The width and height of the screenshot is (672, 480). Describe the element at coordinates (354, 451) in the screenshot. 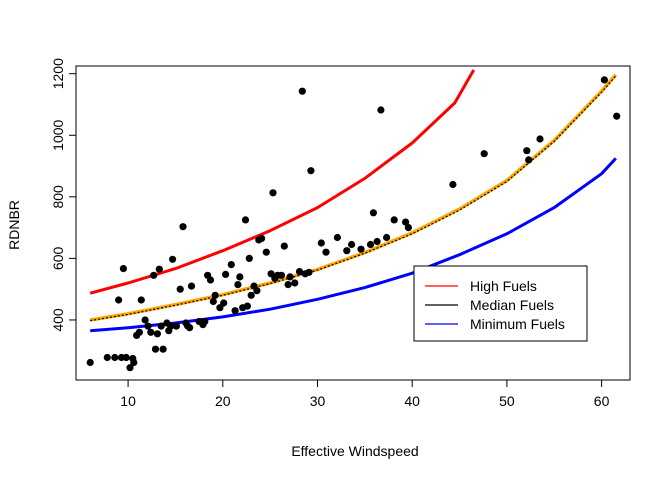

I see `x-axis-title: Effective Windspeed` at that location.